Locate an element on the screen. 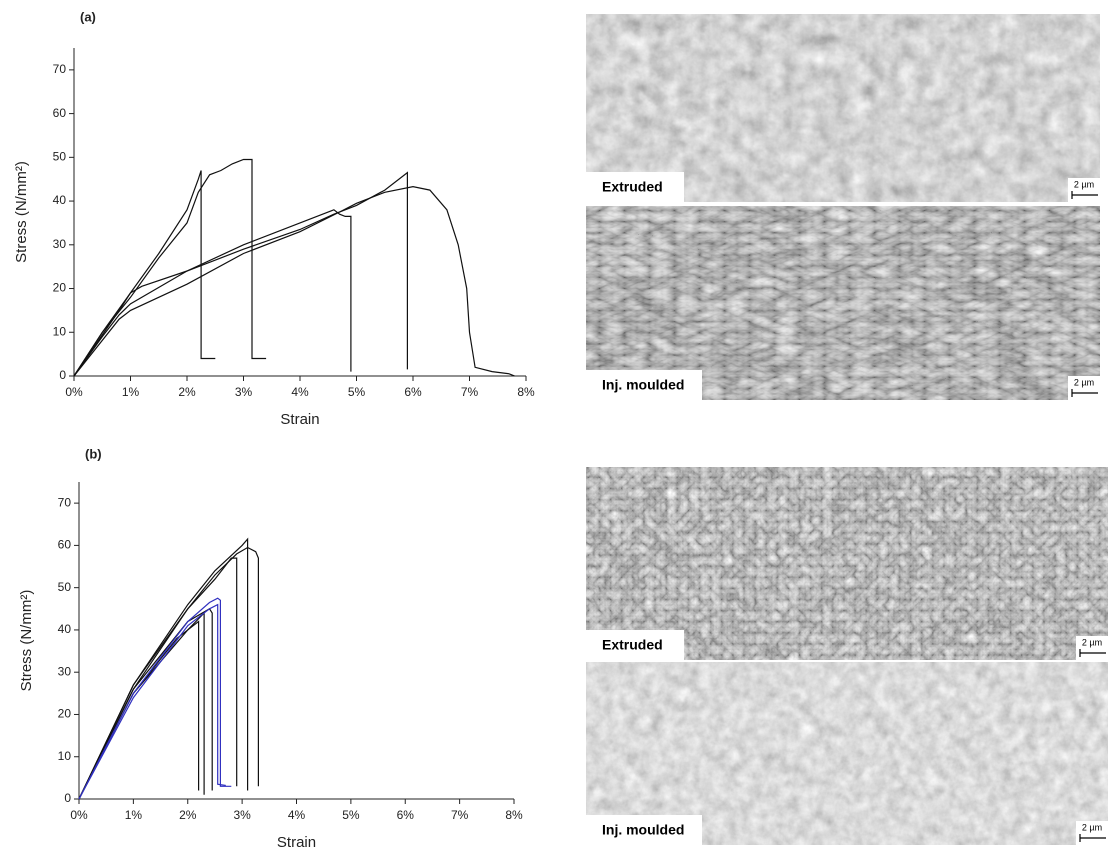  panel-label: (a) is located at coordinates (88, 16).